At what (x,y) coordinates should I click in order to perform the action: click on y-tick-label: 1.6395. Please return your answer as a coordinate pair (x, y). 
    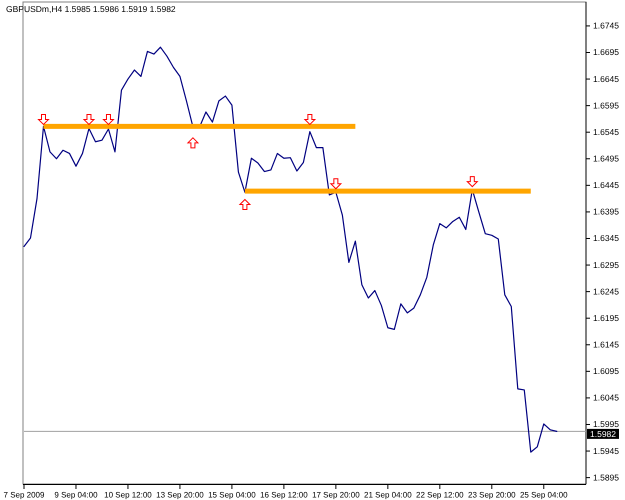
    Looking at the image, I should click on (606, 211).